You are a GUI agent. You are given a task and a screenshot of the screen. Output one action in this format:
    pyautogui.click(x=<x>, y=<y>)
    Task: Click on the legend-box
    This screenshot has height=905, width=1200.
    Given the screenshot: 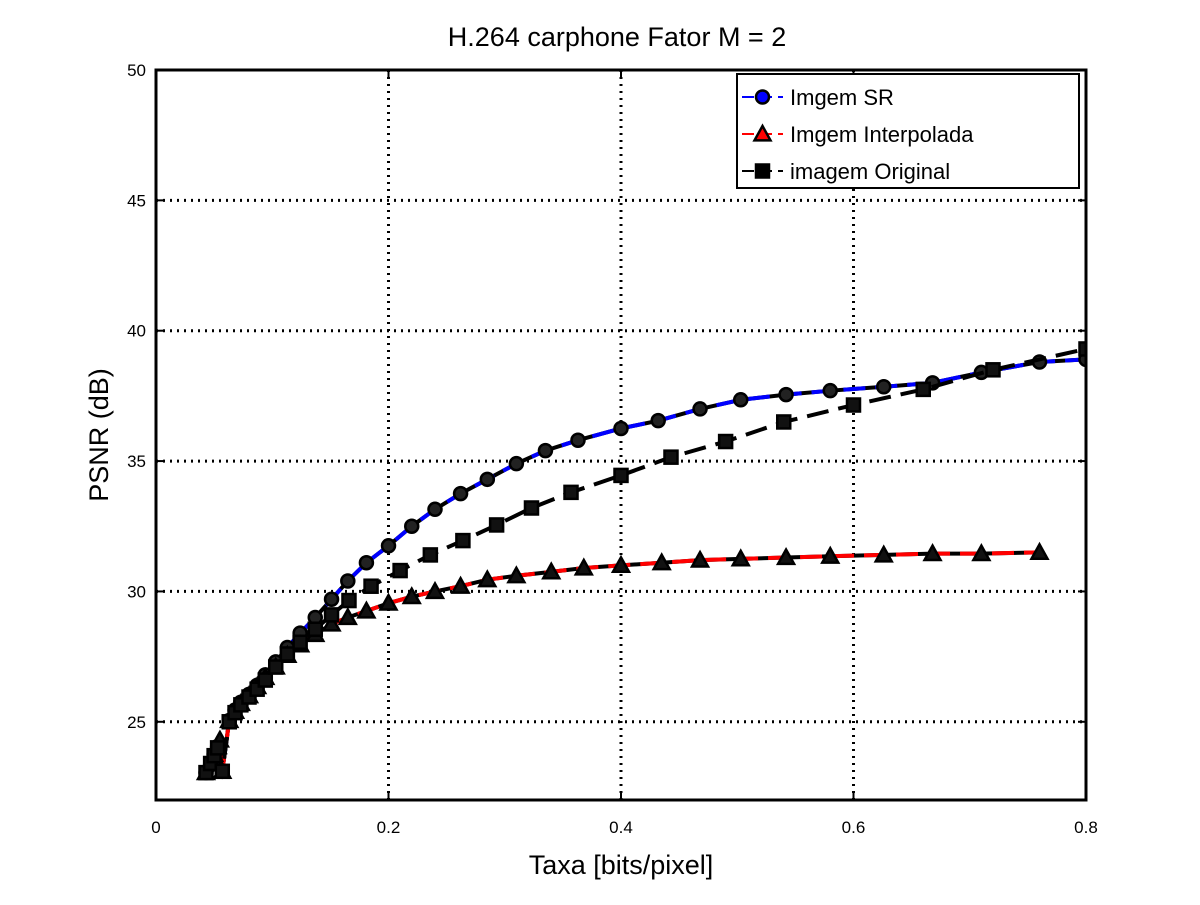 What is the action you would take?
    pyautogui.click(x=908, y=131)
    